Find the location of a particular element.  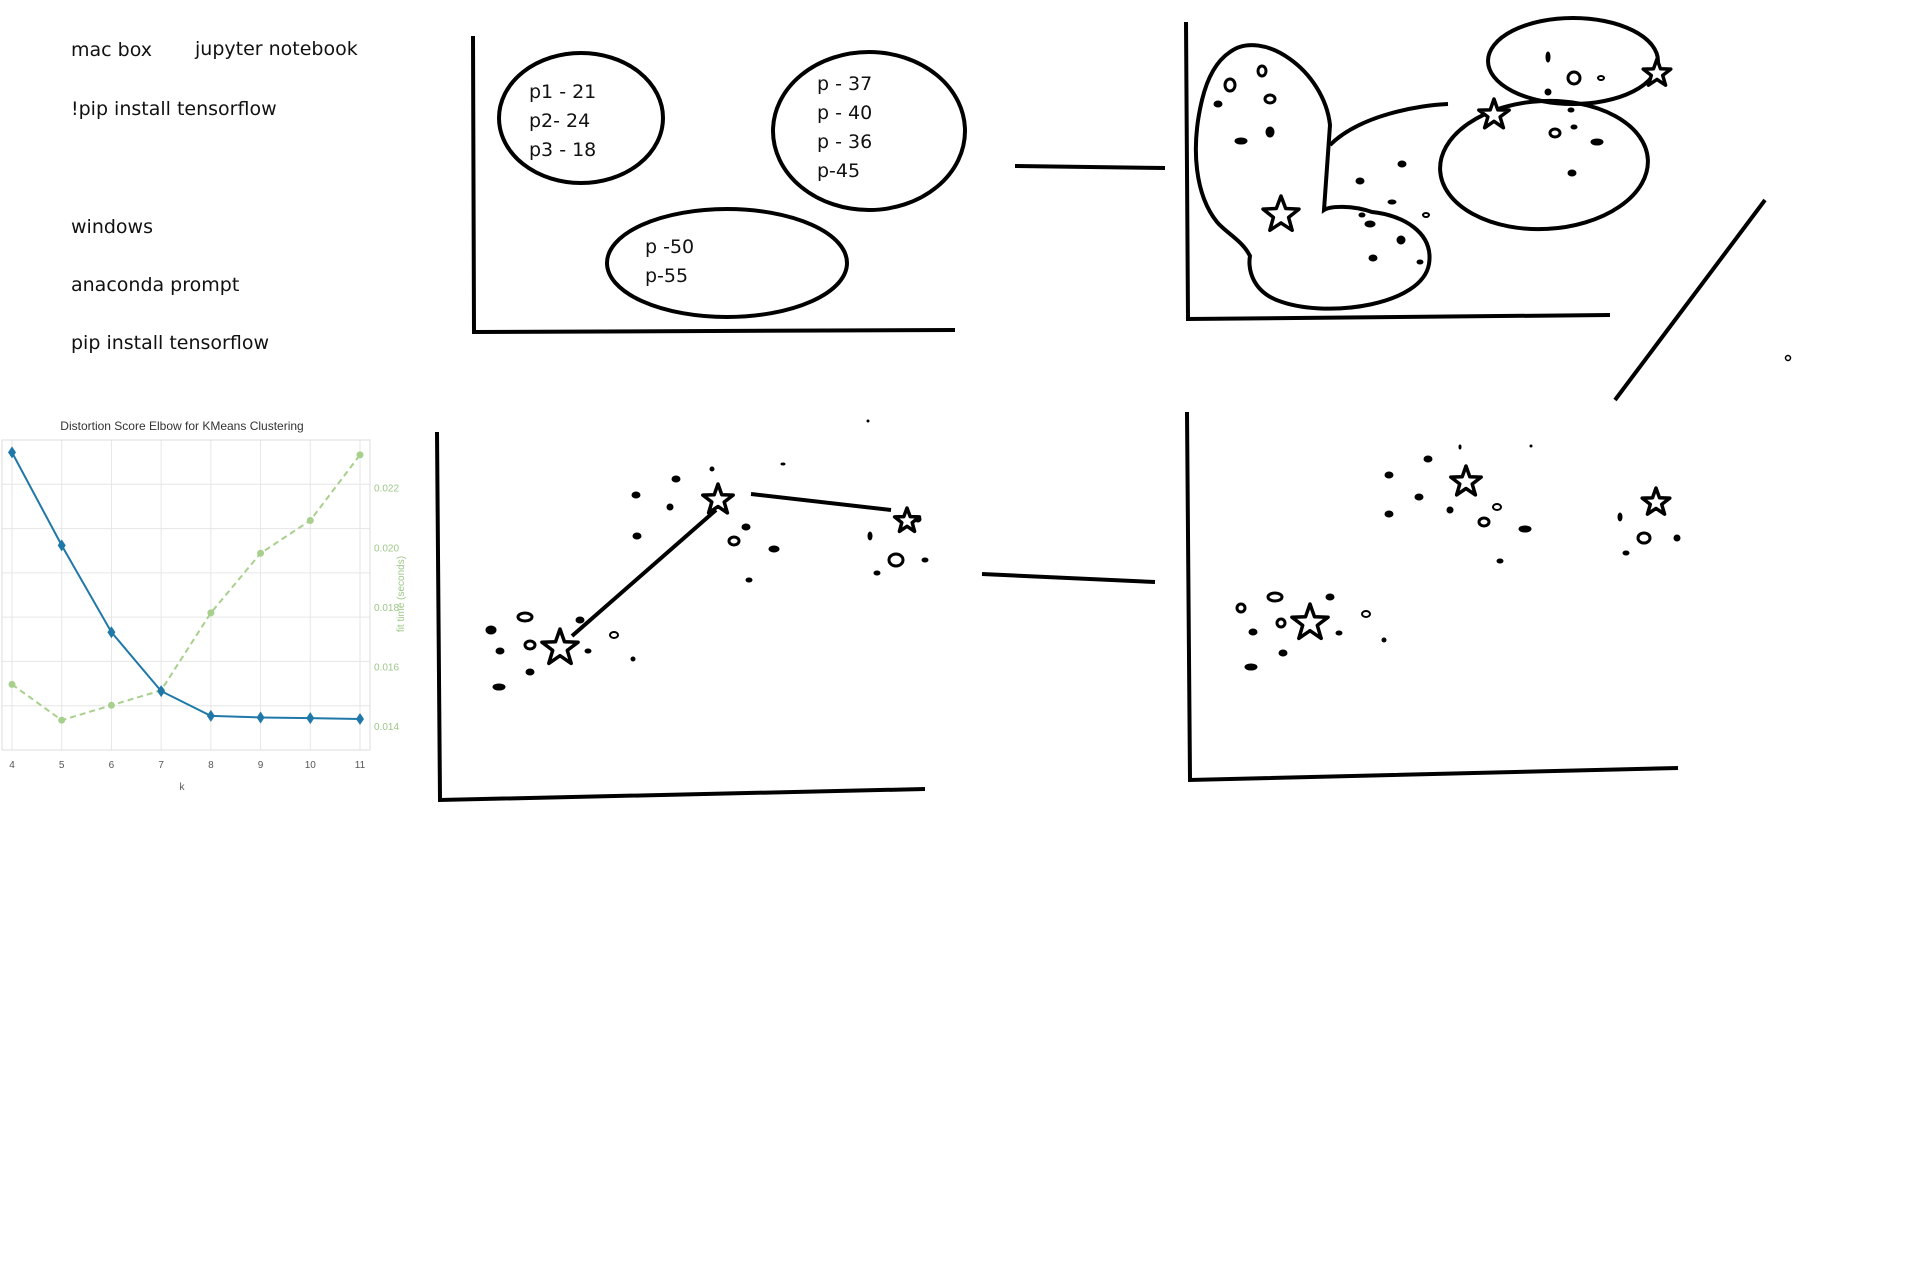

x-tick-label: 6 is located at coordinates (112, 765).